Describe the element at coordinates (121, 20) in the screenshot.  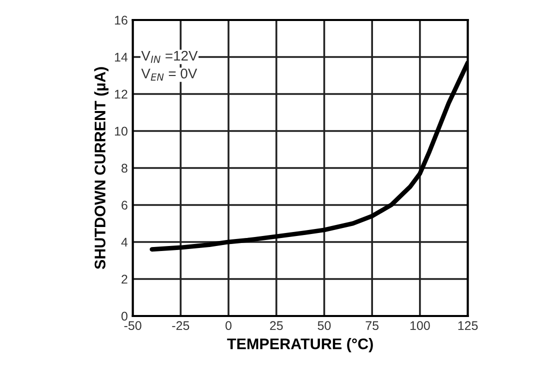
I see `y-tick-label: 16` at that location.